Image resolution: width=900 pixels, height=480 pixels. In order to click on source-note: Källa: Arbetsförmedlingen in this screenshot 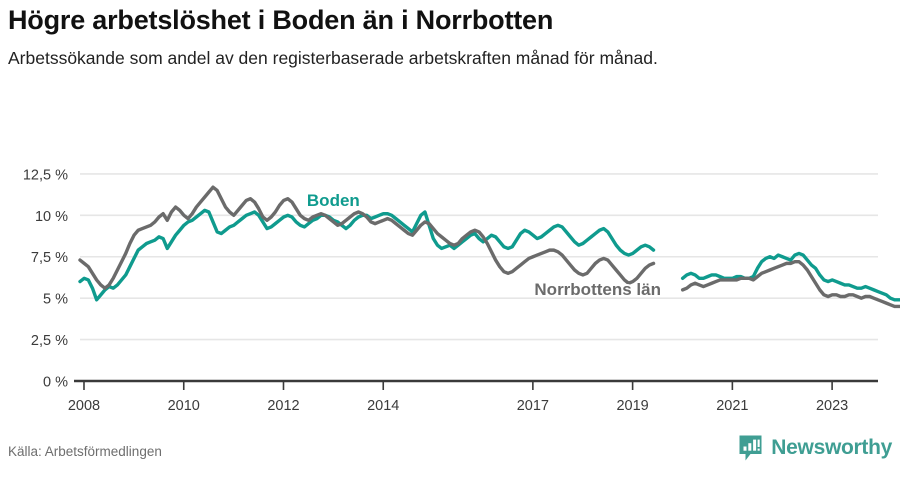, I will do `click(85, 451)`.